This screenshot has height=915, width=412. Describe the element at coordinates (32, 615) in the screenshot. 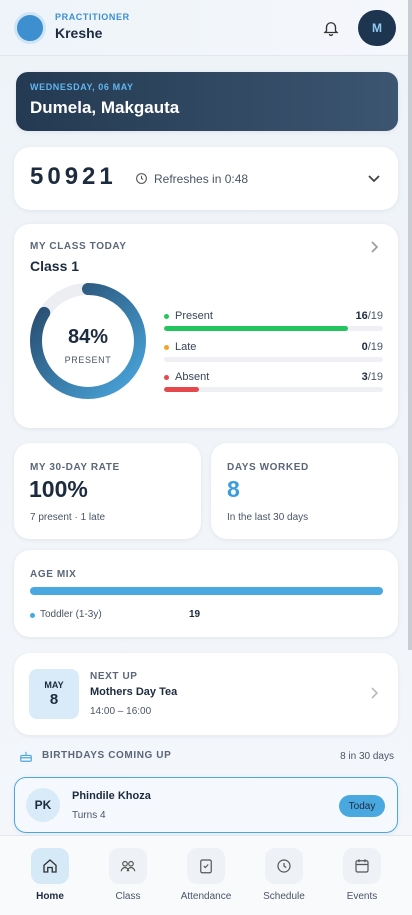

I see `age-dot` at that location.